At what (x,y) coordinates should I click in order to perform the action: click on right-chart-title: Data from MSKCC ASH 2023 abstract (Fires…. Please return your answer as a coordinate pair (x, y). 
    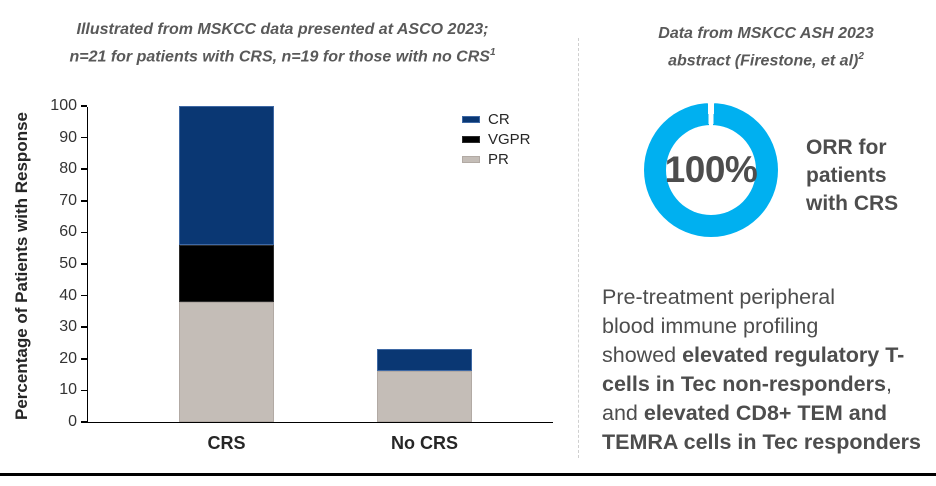
    Looking at the image, I should click on (766, 47).